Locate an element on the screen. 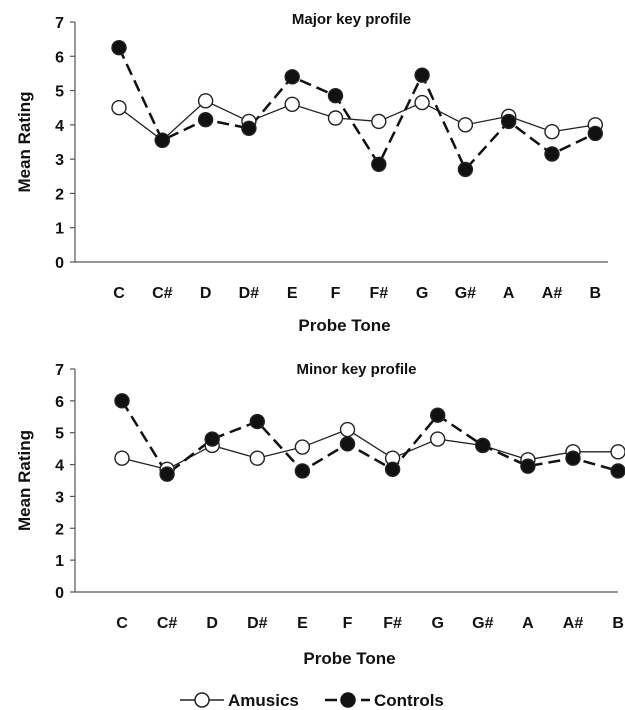 The image size is (625, 710). minor-y-tick-label: 1 is located at coordinates (59, 561).